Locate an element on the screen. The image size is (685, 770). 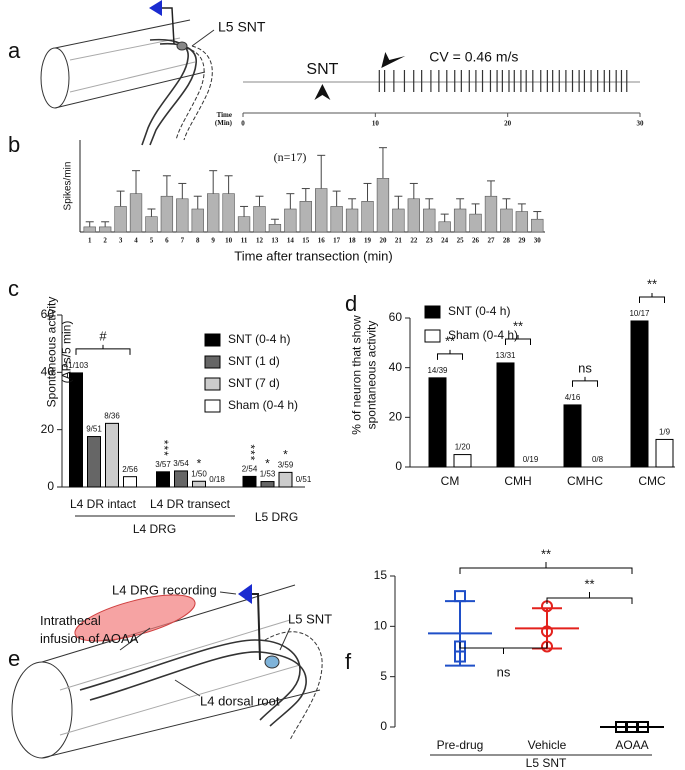
x-tick-label: 15 is located at coordinates (306, 241).